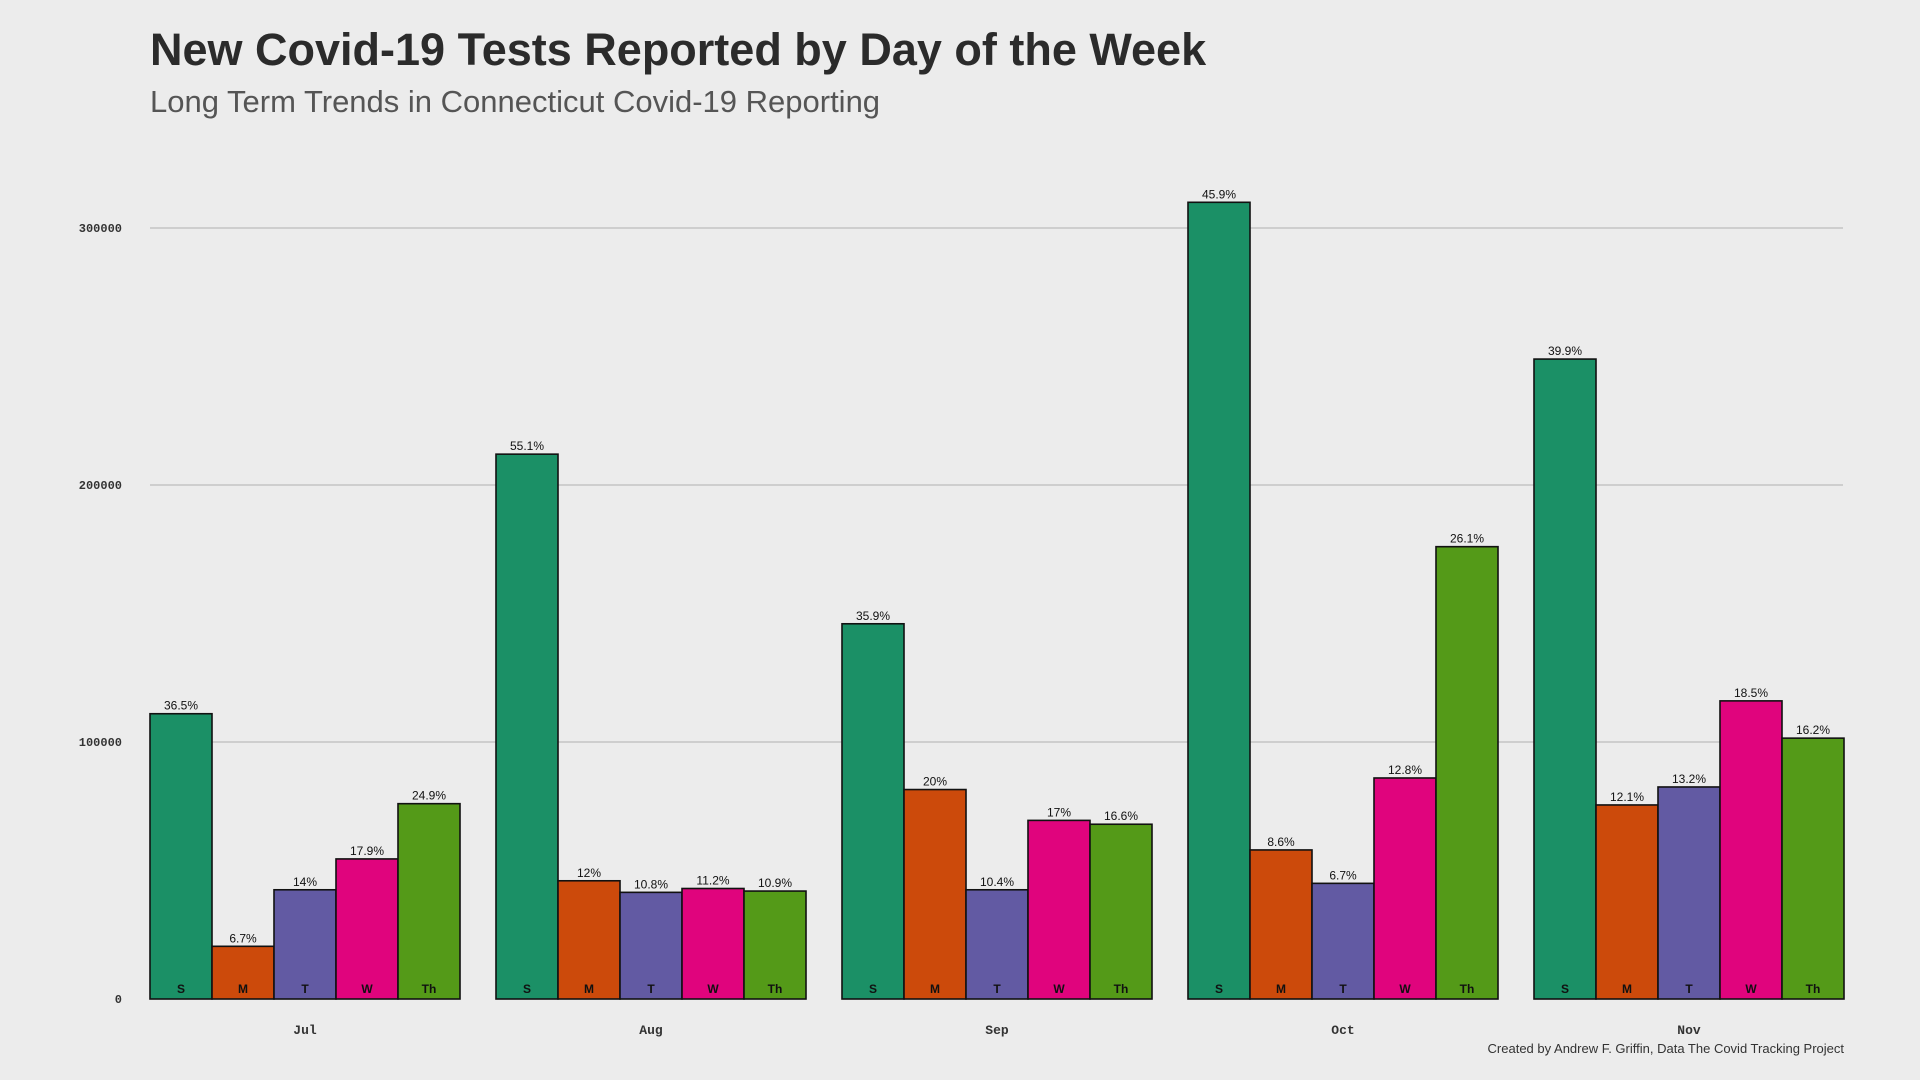  Describe the element at coordinates (118, 1000) in the screenshot. I see `y-tick-label: 0` at that location.